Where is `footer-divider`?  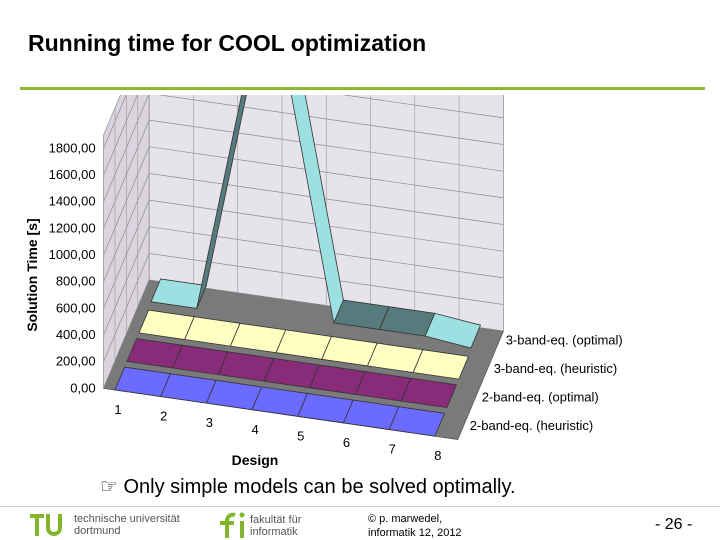 footer-divider is located at coordinates (360, 506).